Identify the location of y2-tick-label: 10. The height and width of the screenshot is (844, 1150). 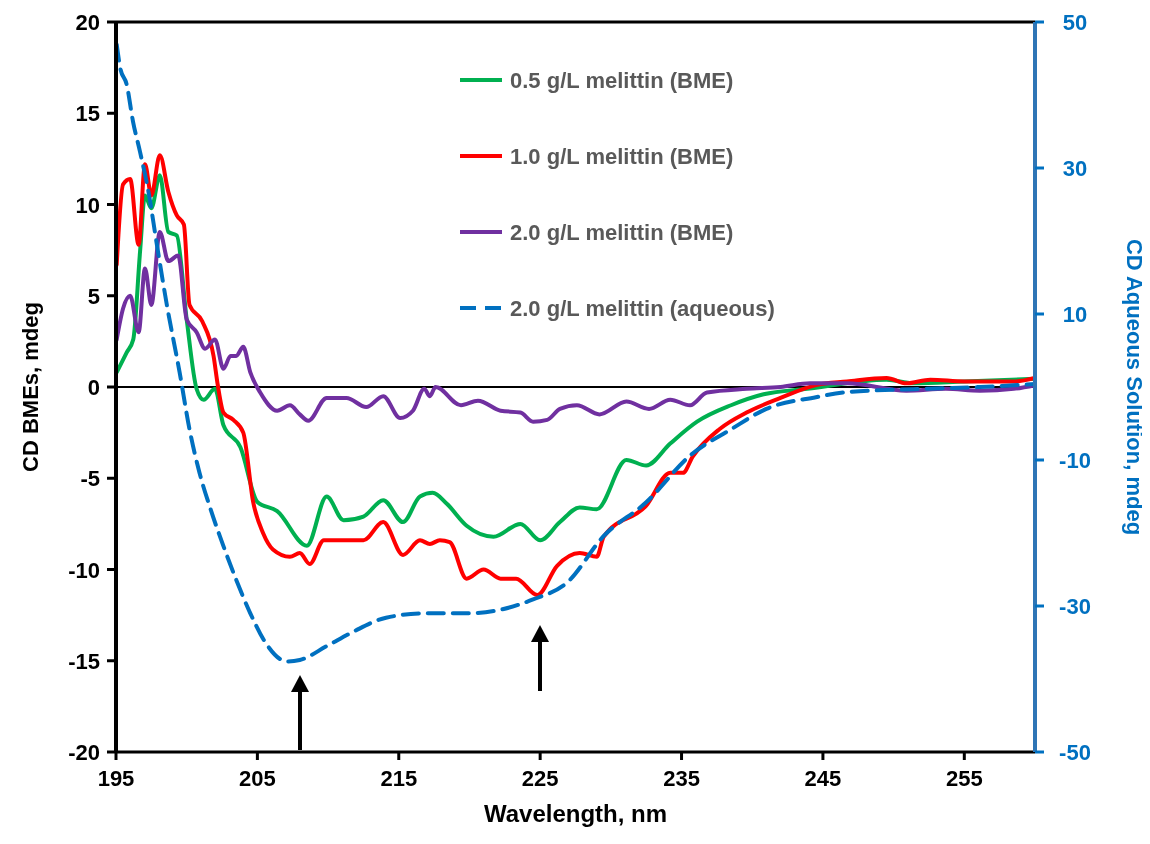
(1075, 314).